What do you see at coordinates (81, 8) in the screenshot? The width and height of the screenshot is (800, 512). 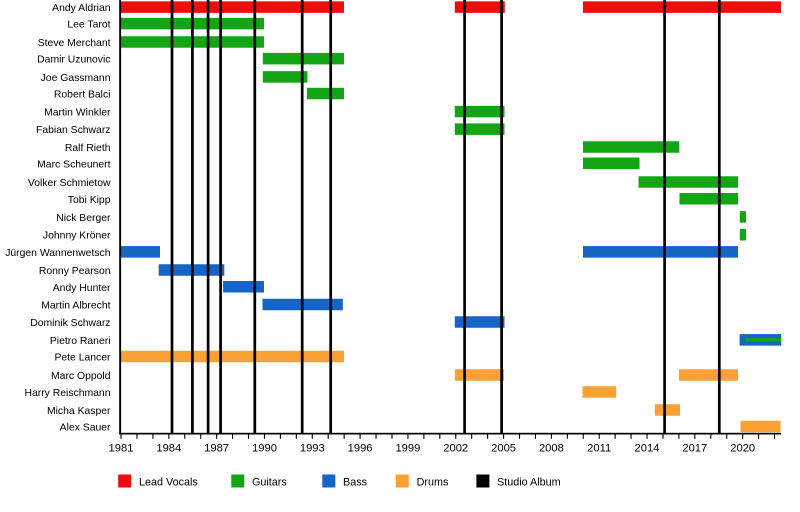 I see `svg-text: Andy Aldrian` at bounding box center [81, 8].